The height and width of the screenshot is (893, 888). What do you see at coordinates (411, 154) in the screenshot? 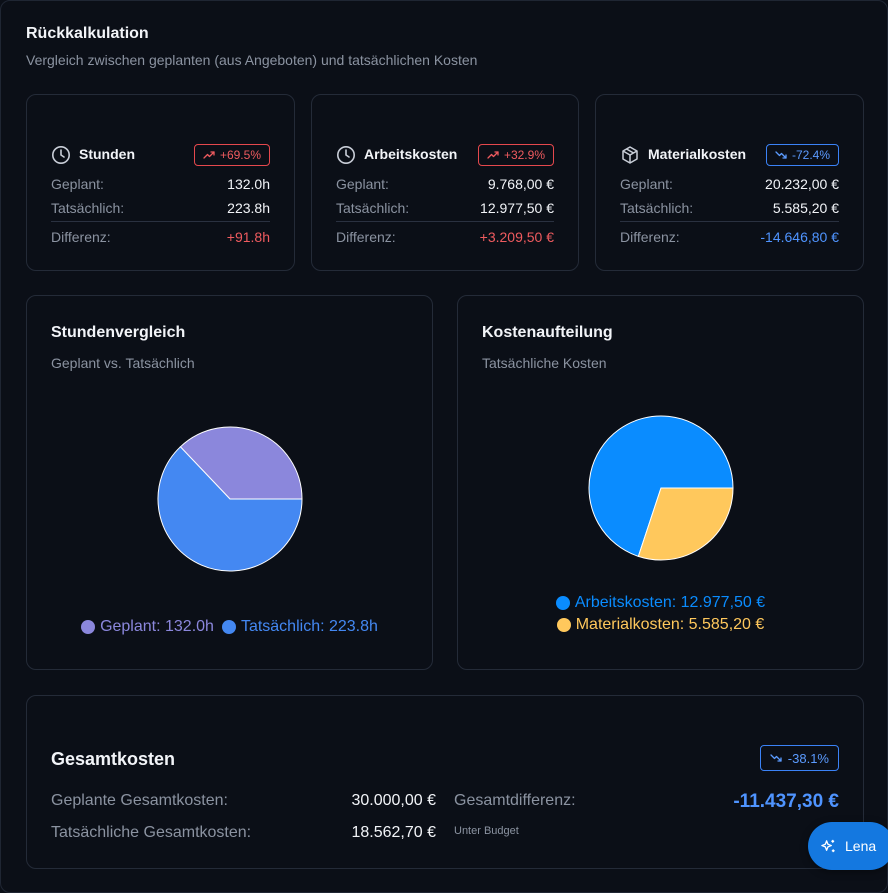
I see `stat-title: Arbeitskosten` at bounding box center [411, 154].